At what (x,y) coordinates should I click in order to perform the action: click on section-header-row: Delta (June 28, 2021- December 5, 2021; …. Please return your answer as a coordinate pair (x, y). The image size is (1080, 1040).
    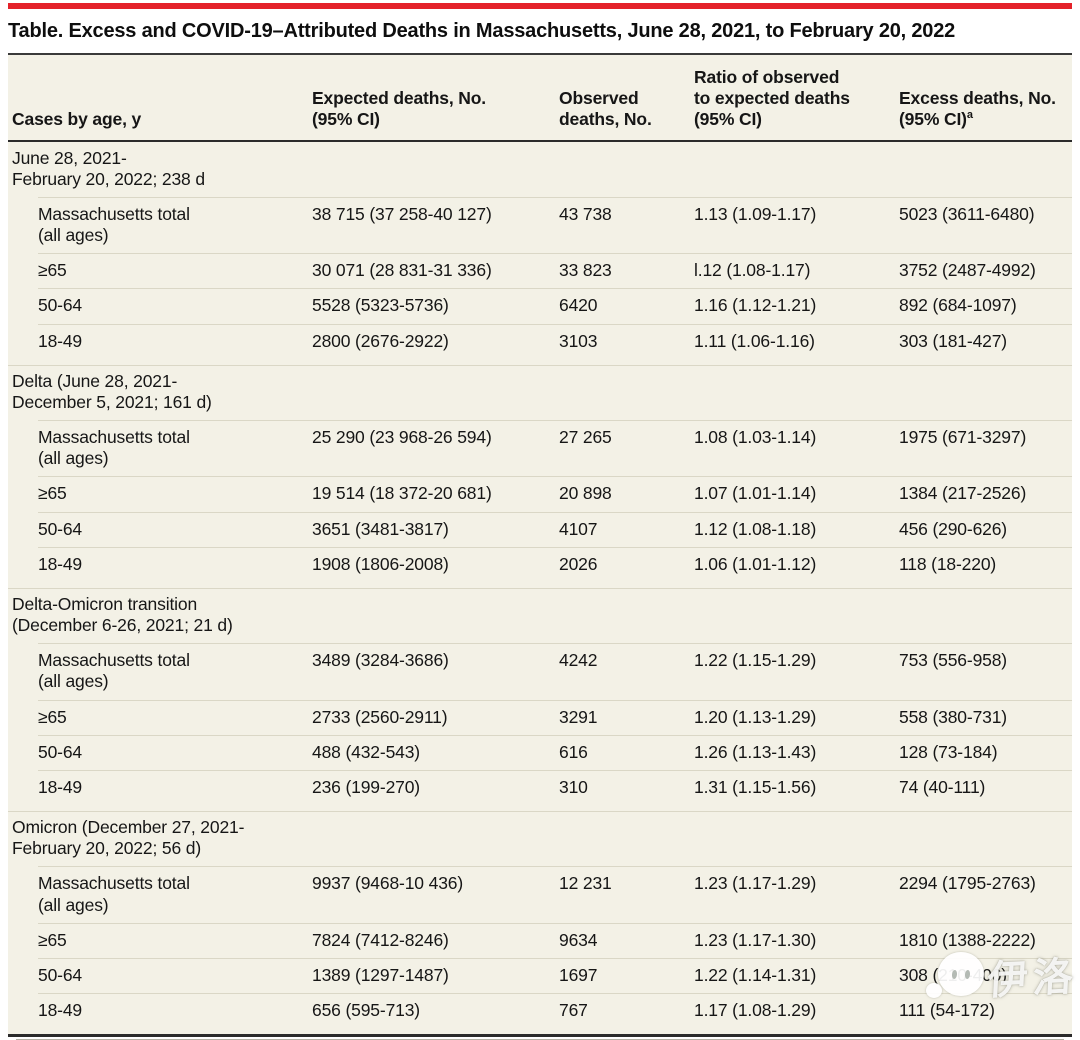
    Looking at the image, I should click on (540, 392).